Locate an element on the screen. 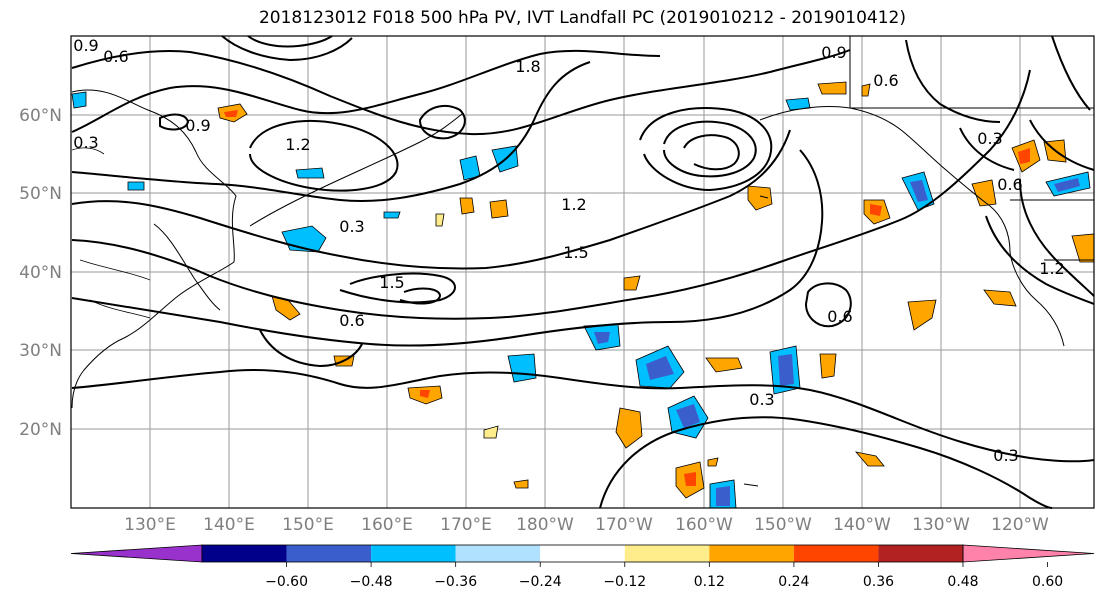 This screenshot has height=601, width=1105. colorbar-tick-label: −0.12 is located at coordinates (624, 582).